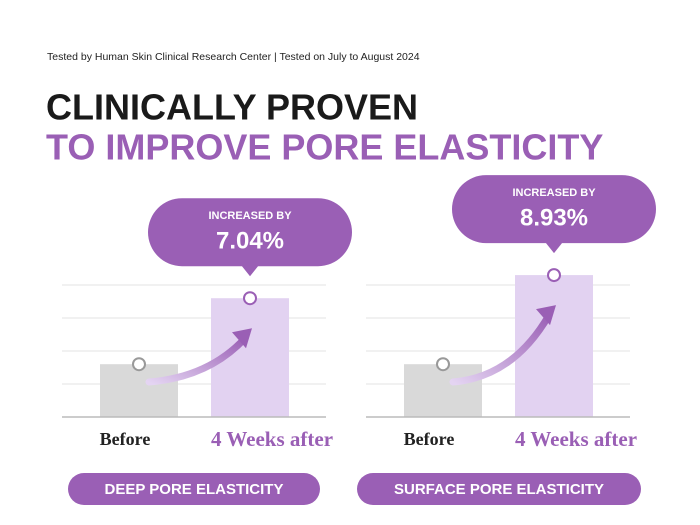 This screenshot has width=700, height=525. What do you see at coordinates (232, 107) in the screenshot?
I see `title-line1: CLINICALLY PROVEN` at bounding box center [232, 107].